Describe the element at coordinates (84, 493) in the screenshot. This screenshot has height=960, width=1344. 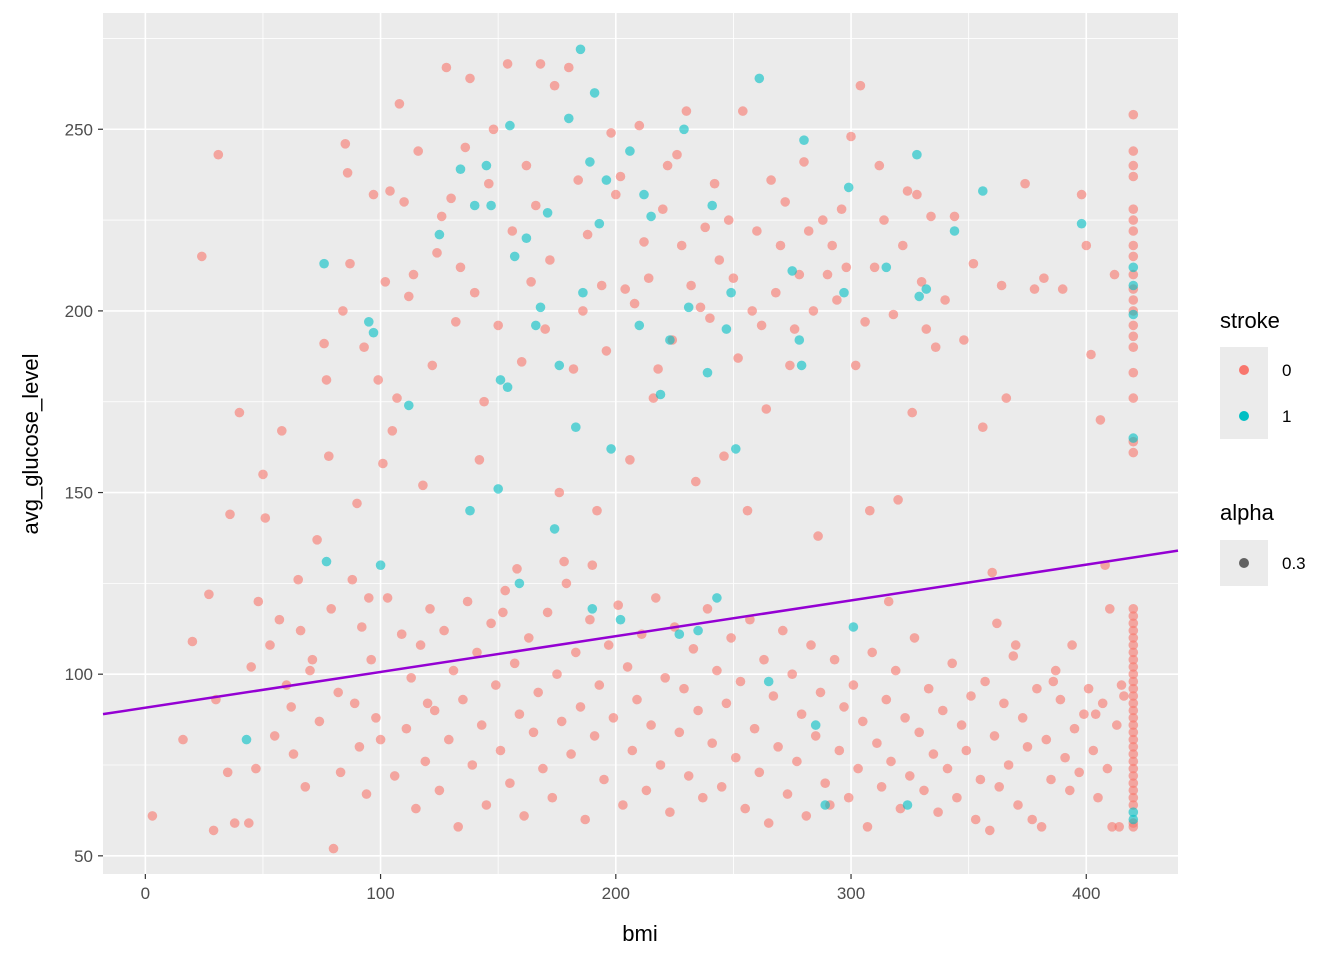
I see `y-axis: 50 100 150 200 250` at that location.